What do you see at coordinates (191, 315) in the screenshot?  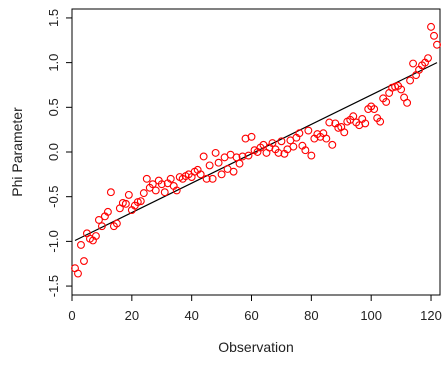 I see `x-tick-label: 40` at bounding box center [191, 315].